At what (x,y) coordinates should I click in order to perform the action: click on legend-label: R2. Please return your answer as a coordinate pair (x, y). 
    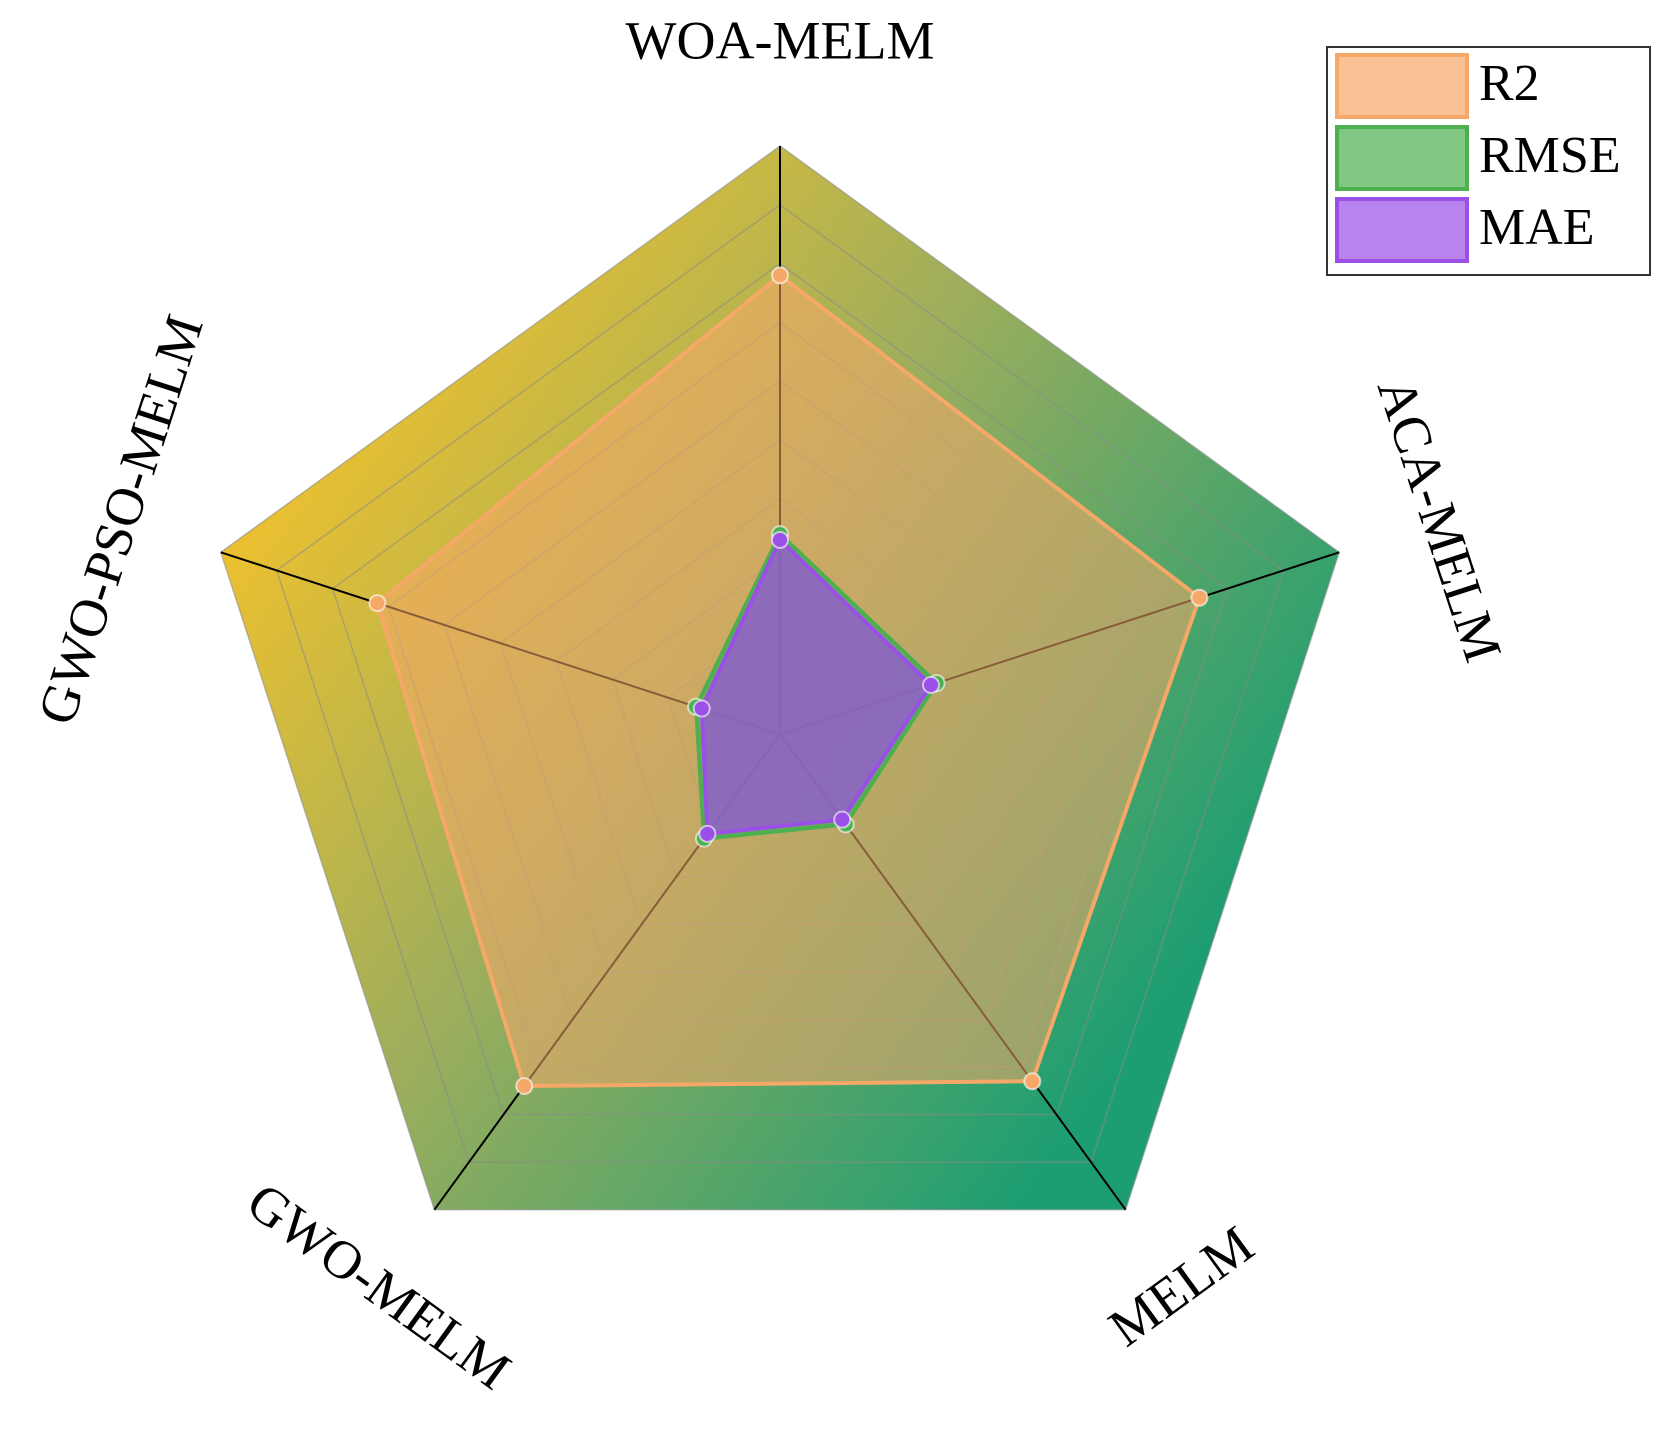
    Looking at the image, I should click on (1509, 83).